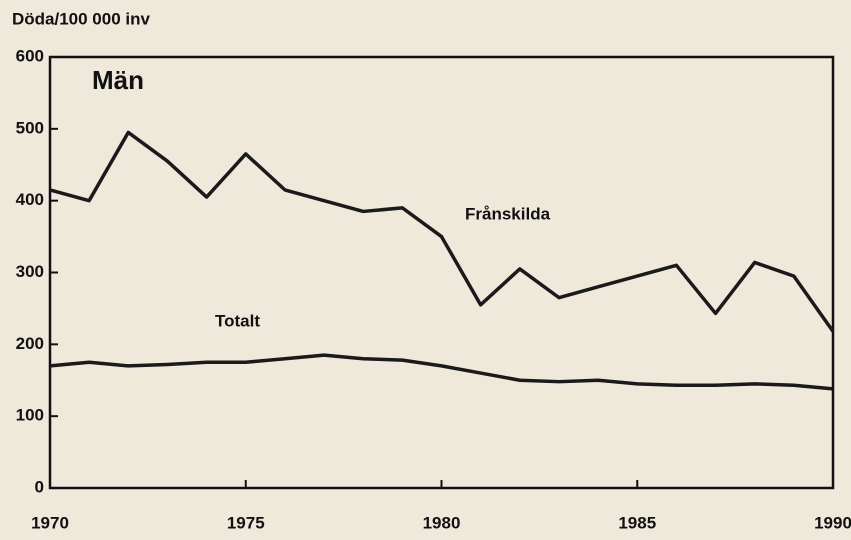 This screenshot has height=540, width=851. Describe the element at coordinates (30, 343) in the screenshot. I see `y-tick-label: 200` at that location.